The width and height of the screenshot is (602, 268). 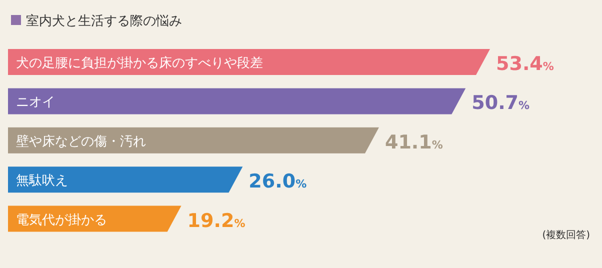 I want to click on chart-title: 室内犬と生活する際の悩み, so click(x=104, y=21).